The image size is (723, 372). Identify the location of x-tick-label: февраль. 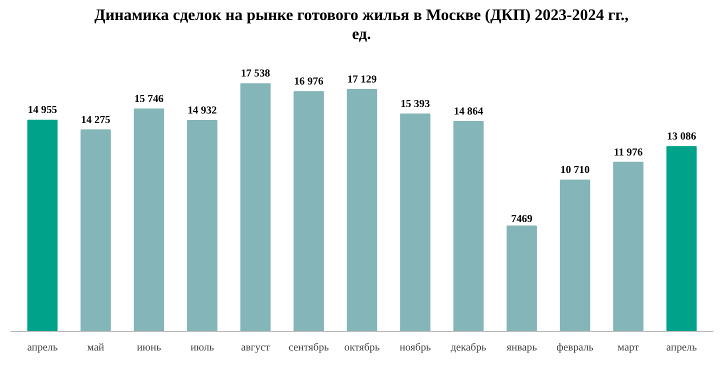
(575, 348).